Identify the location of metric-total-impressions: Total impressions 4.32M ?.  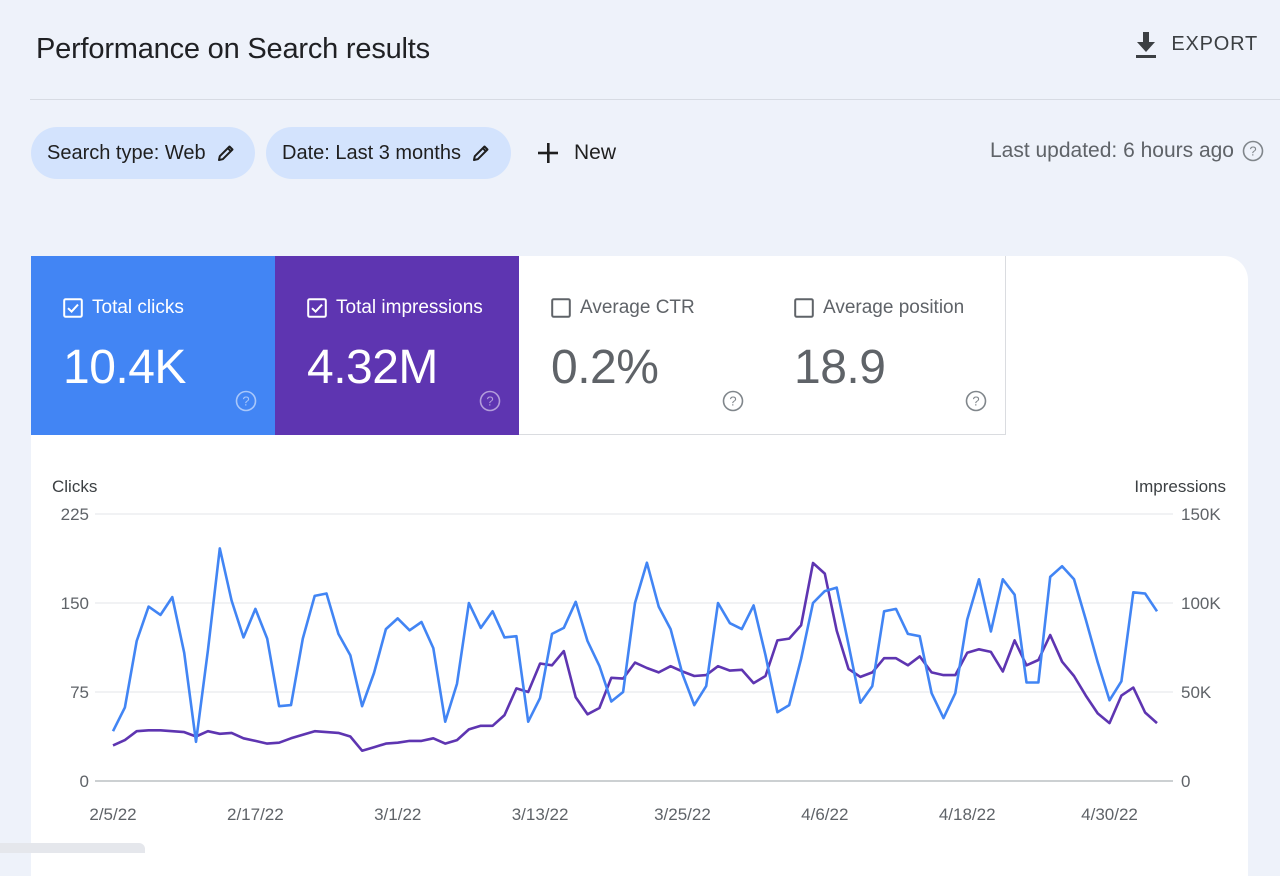
(397, 345).